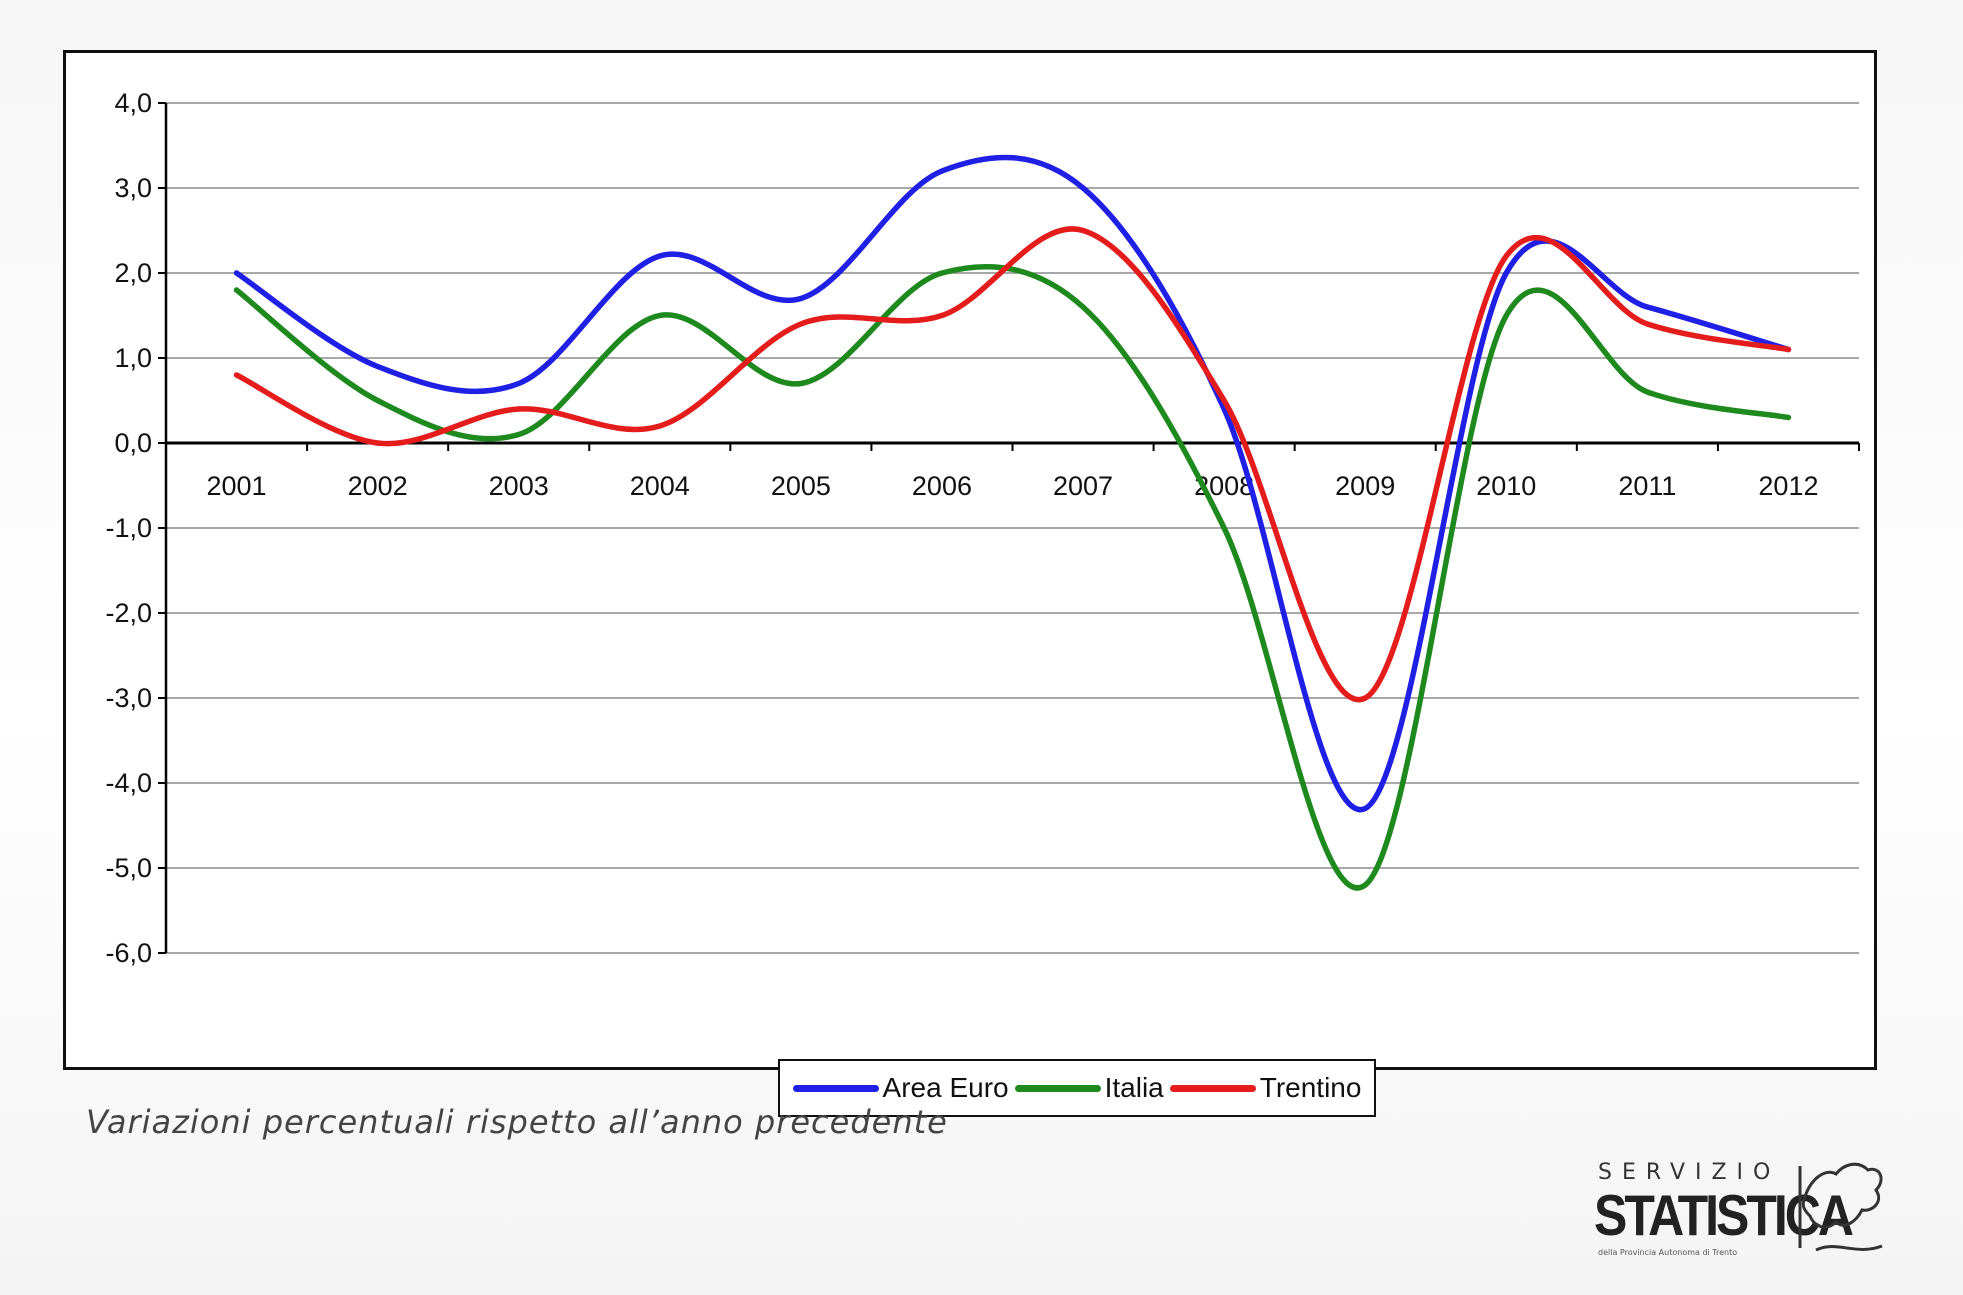  What do you see at coordinates (128, 868) in the screenshot?
I see `y-tick-label: -5,0` at bounding box center [128, 868].